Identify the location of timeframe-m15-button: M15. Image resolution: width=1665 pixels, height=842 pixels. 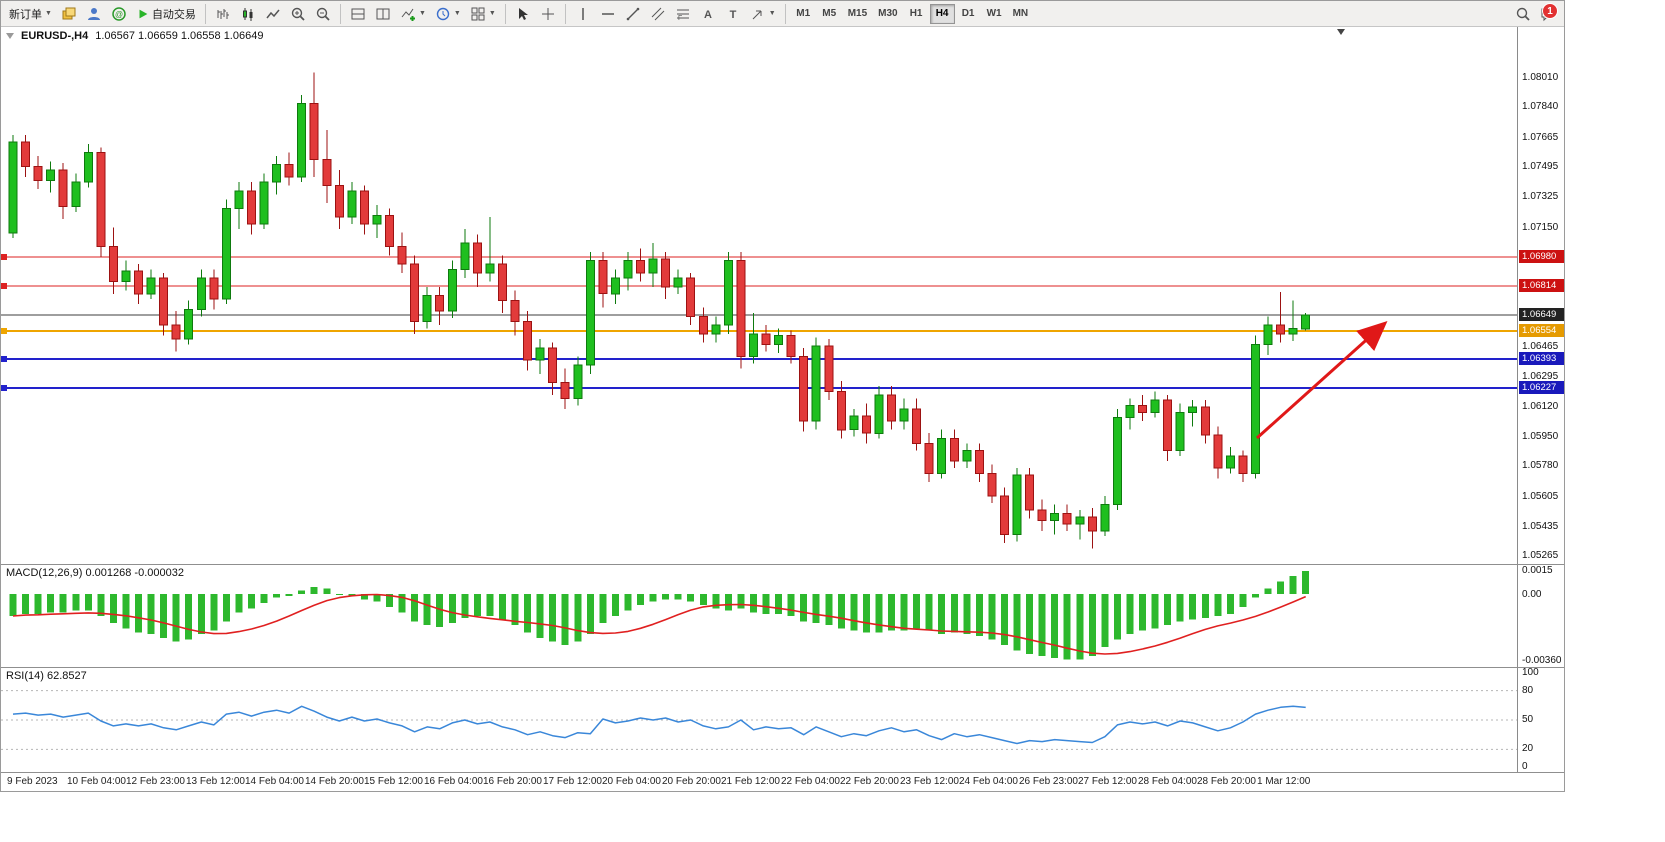
(857, 13).